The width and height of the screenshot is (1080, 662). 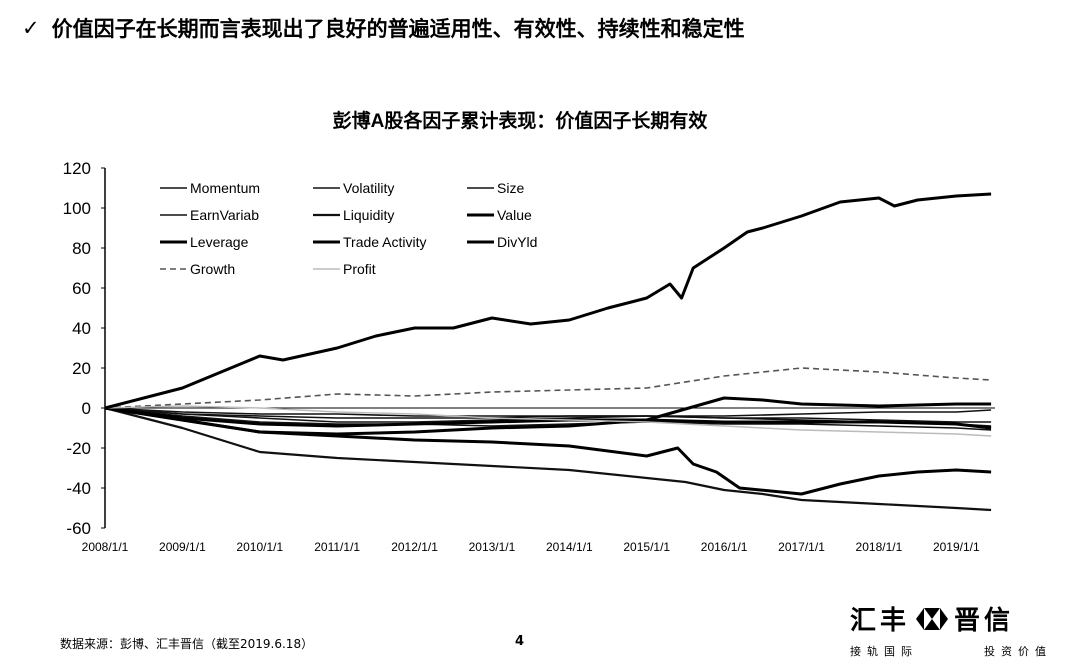 What do you see at coordinates (225, 188) in the screenshot?
I see `legend-label-momentum: Momentum` at bounding box center [225, 188].